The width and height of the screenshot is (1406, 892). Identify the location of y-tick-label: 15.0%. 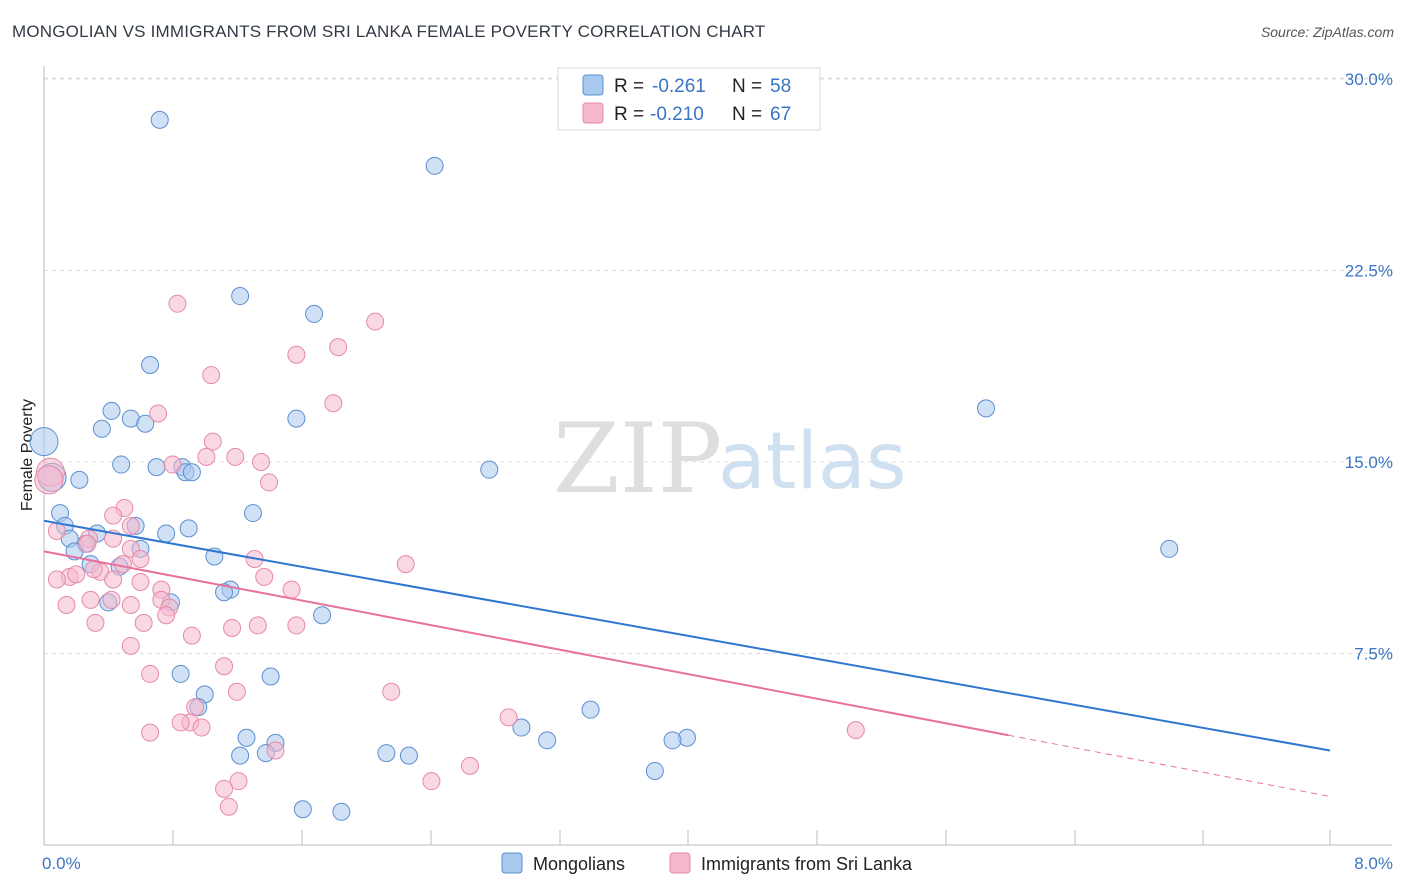
(1369, 462).